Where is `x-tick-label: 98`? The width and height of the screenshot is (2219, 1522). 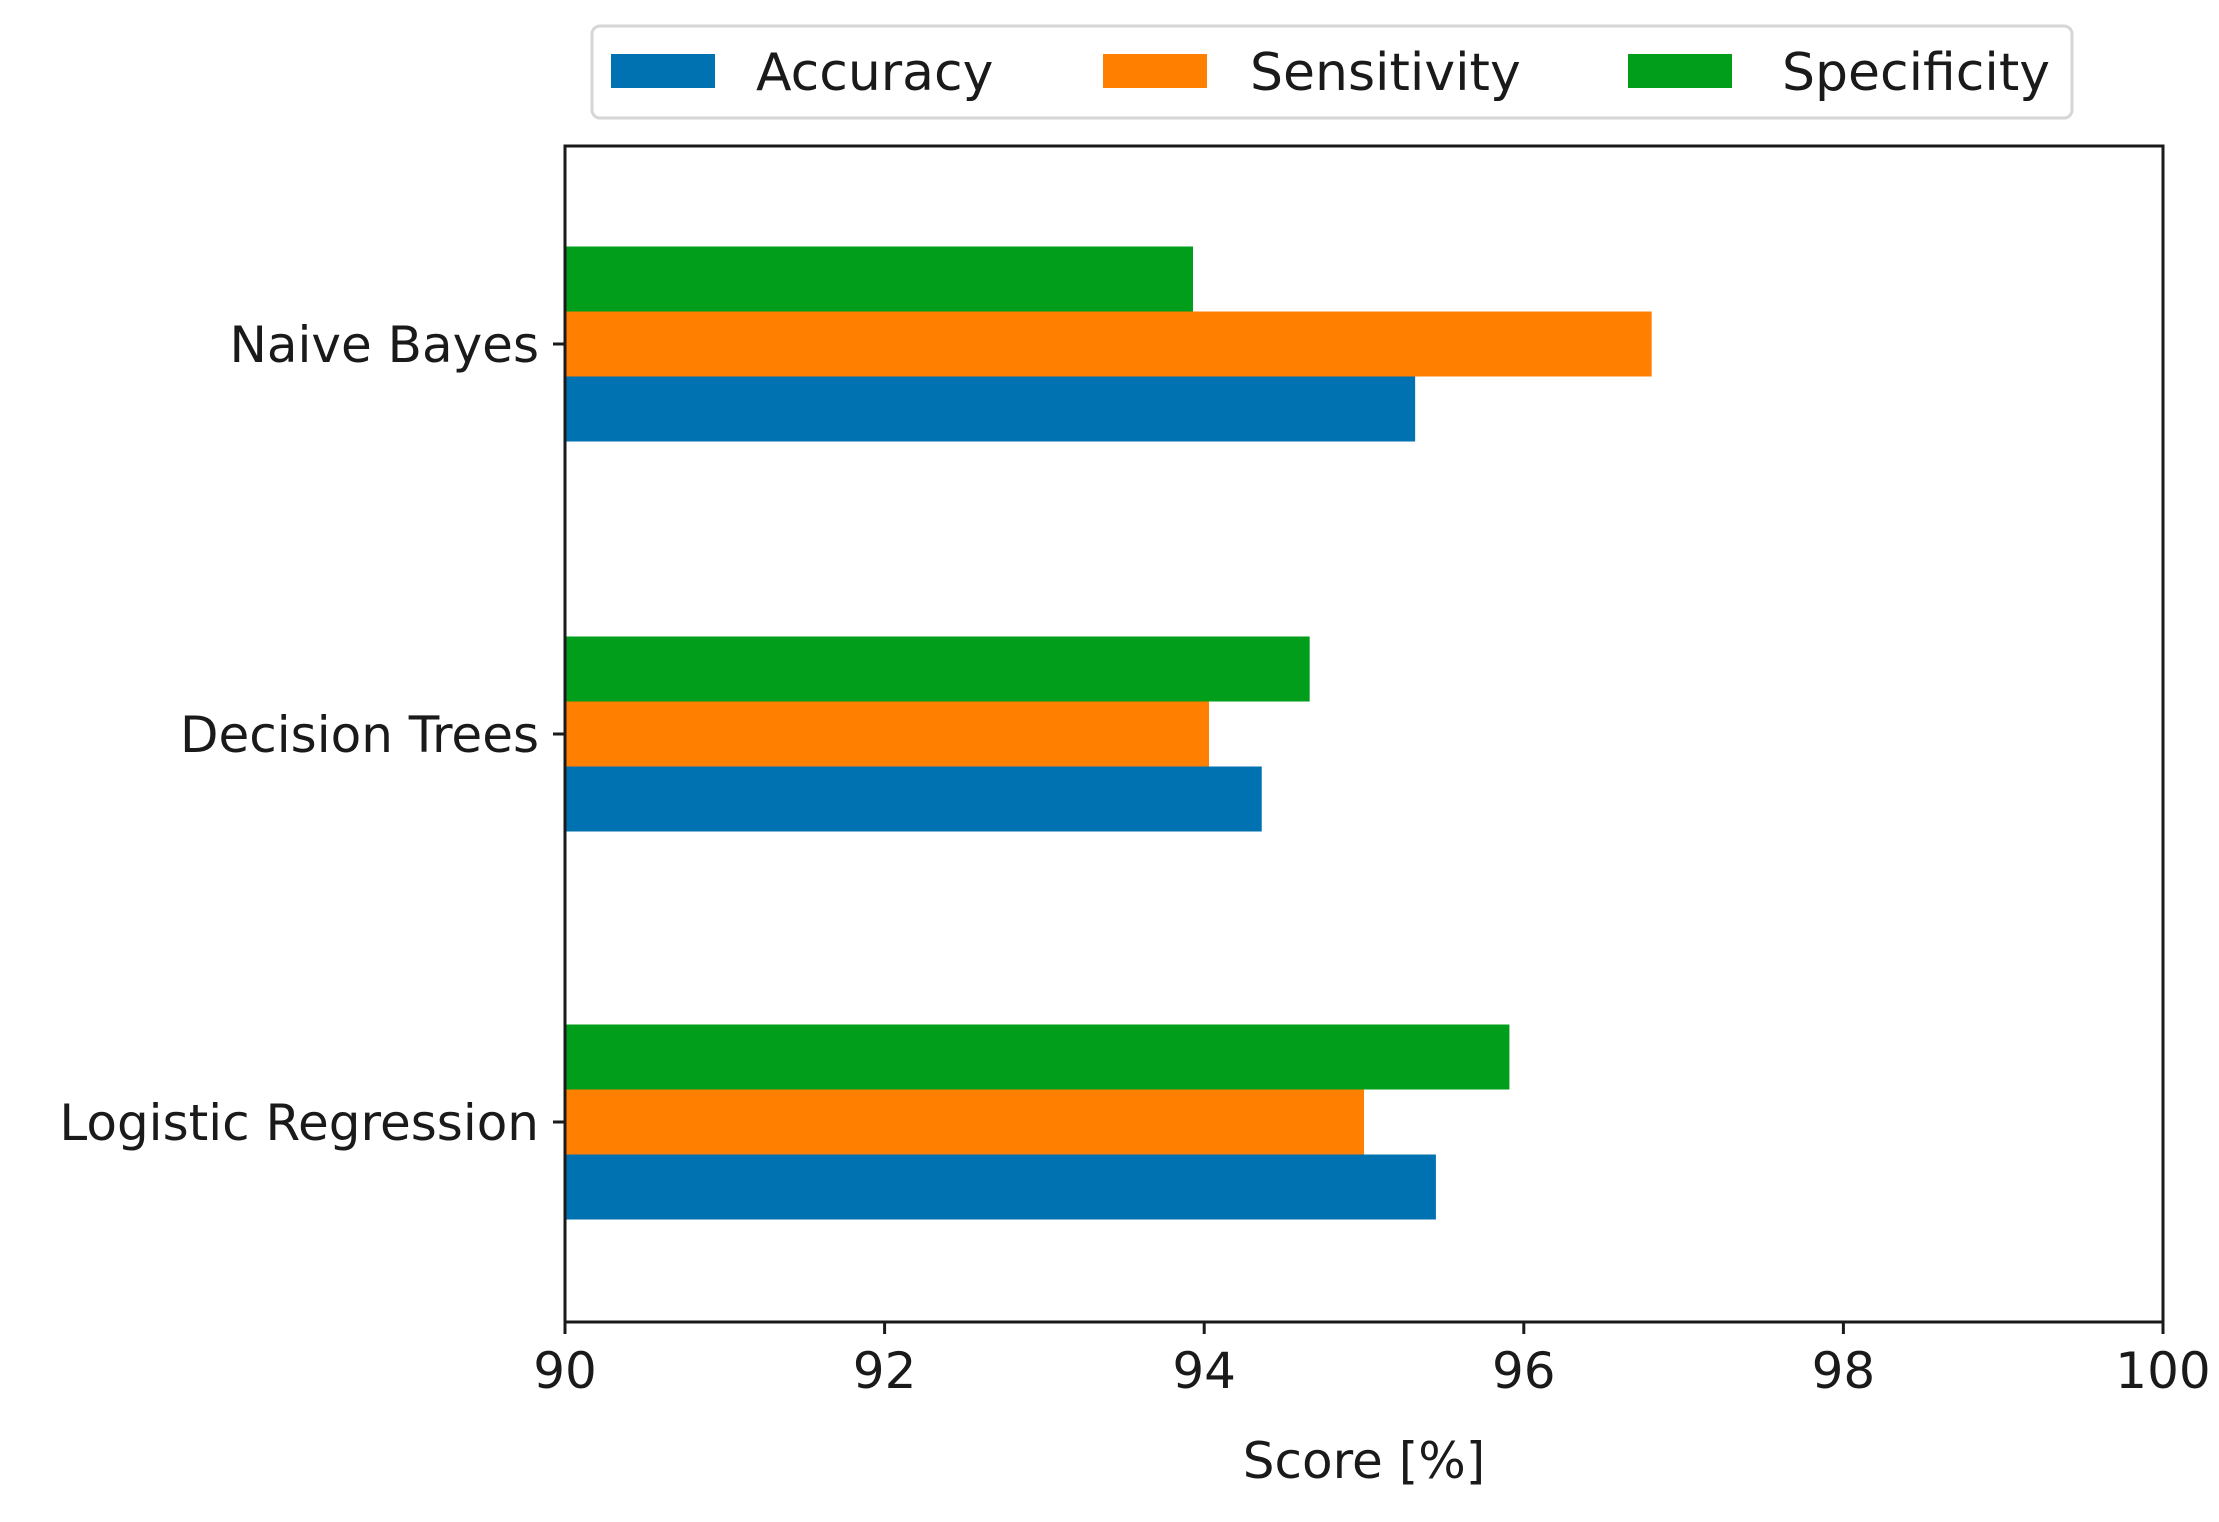 x-tick-label: 98 is located at coordinates (1844, 1371).